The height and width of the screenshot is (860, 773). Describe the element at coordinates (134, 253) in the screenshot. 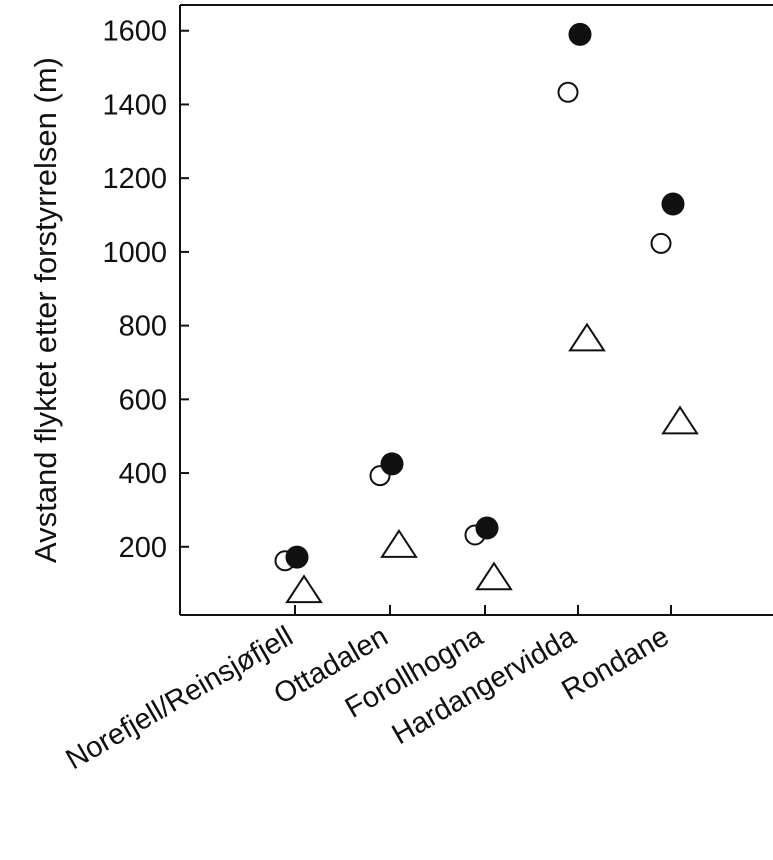

I see `y-tick-label: 1000` at that location.